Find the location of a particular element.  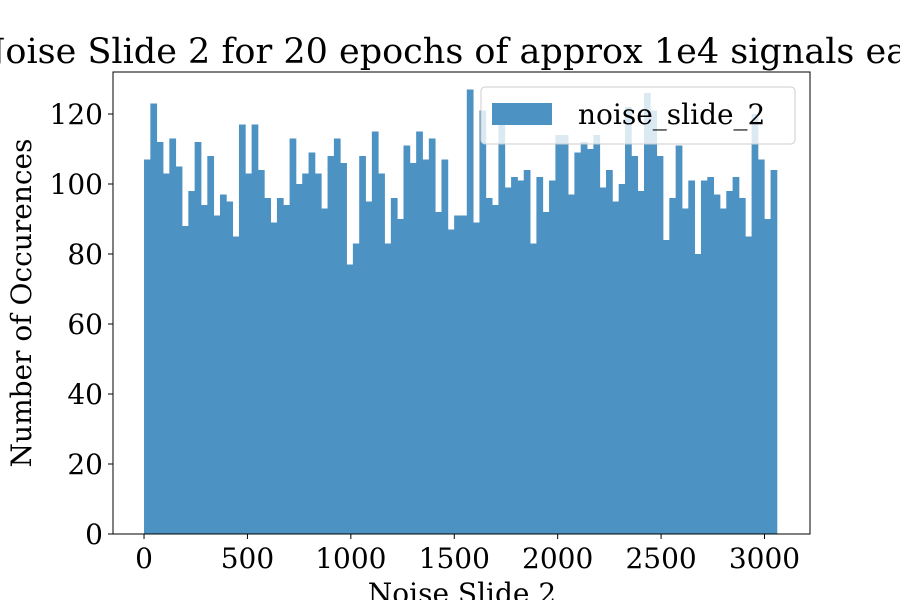

y-axis-ticks: 0 20 40 60 80 100 120 is located at coordinates (81, 324).